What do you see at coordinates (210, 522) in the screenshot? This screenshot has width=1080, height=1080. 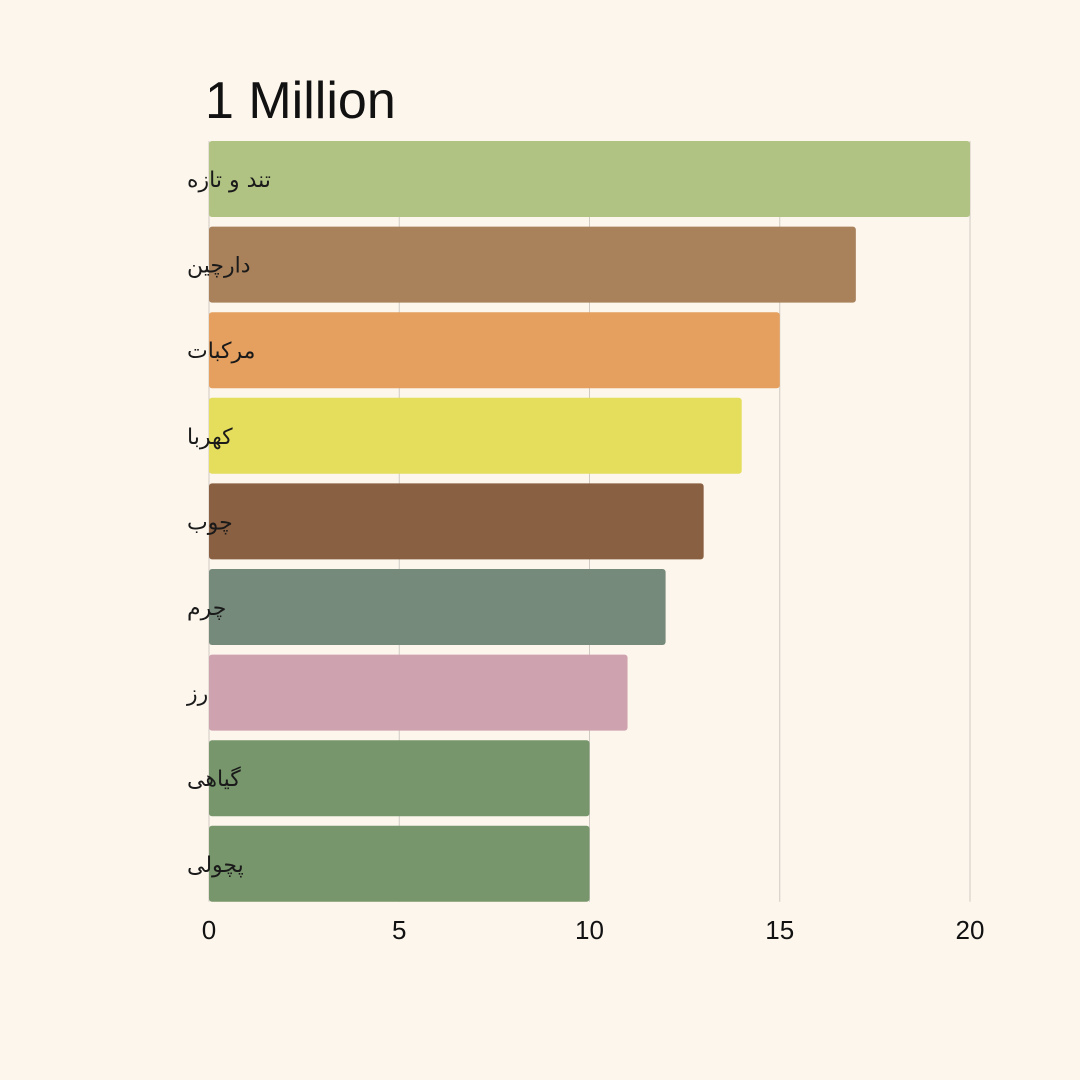 I see `category-label: چوب` at bounding box center [210, 522].